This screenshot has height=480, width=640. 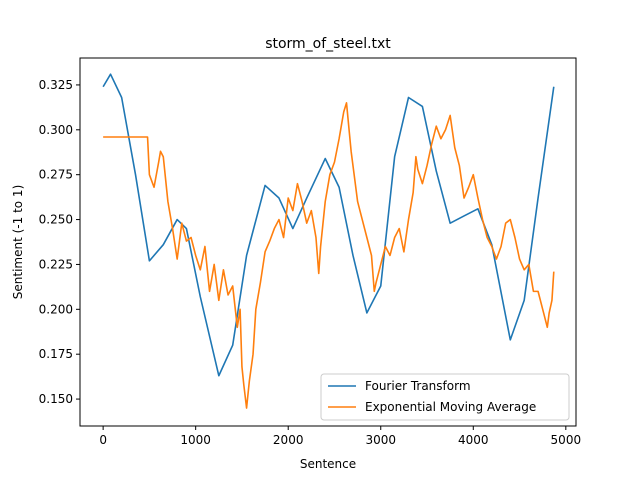 I want to click on x-tick-label: 4000, so click(x=473, y=440).